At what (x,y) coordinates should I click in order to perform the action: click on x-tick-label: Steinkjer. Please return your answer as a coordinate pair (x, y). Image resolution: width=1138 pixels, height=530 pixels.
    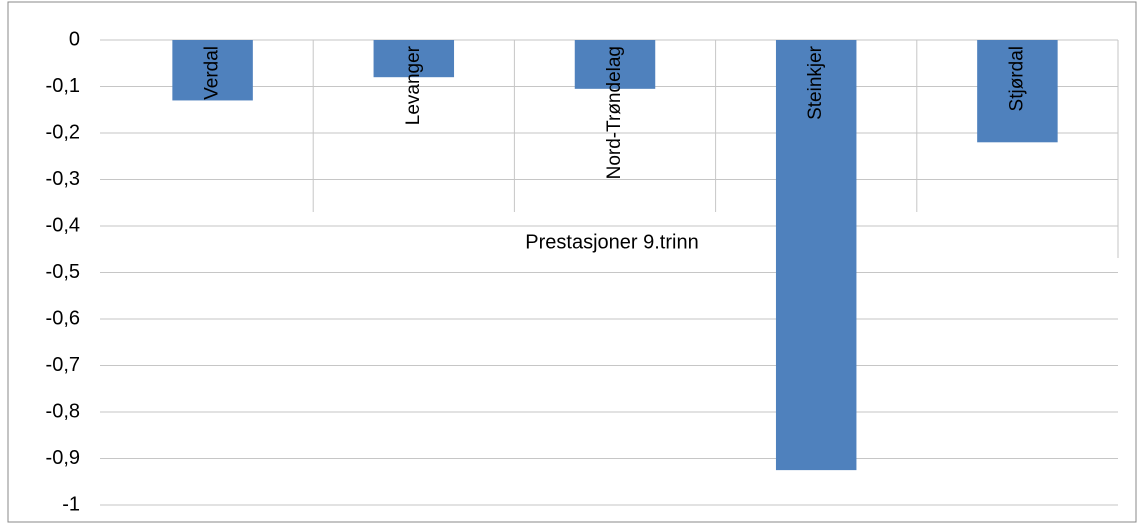
    Looking at the image, I should click on (815, 82).